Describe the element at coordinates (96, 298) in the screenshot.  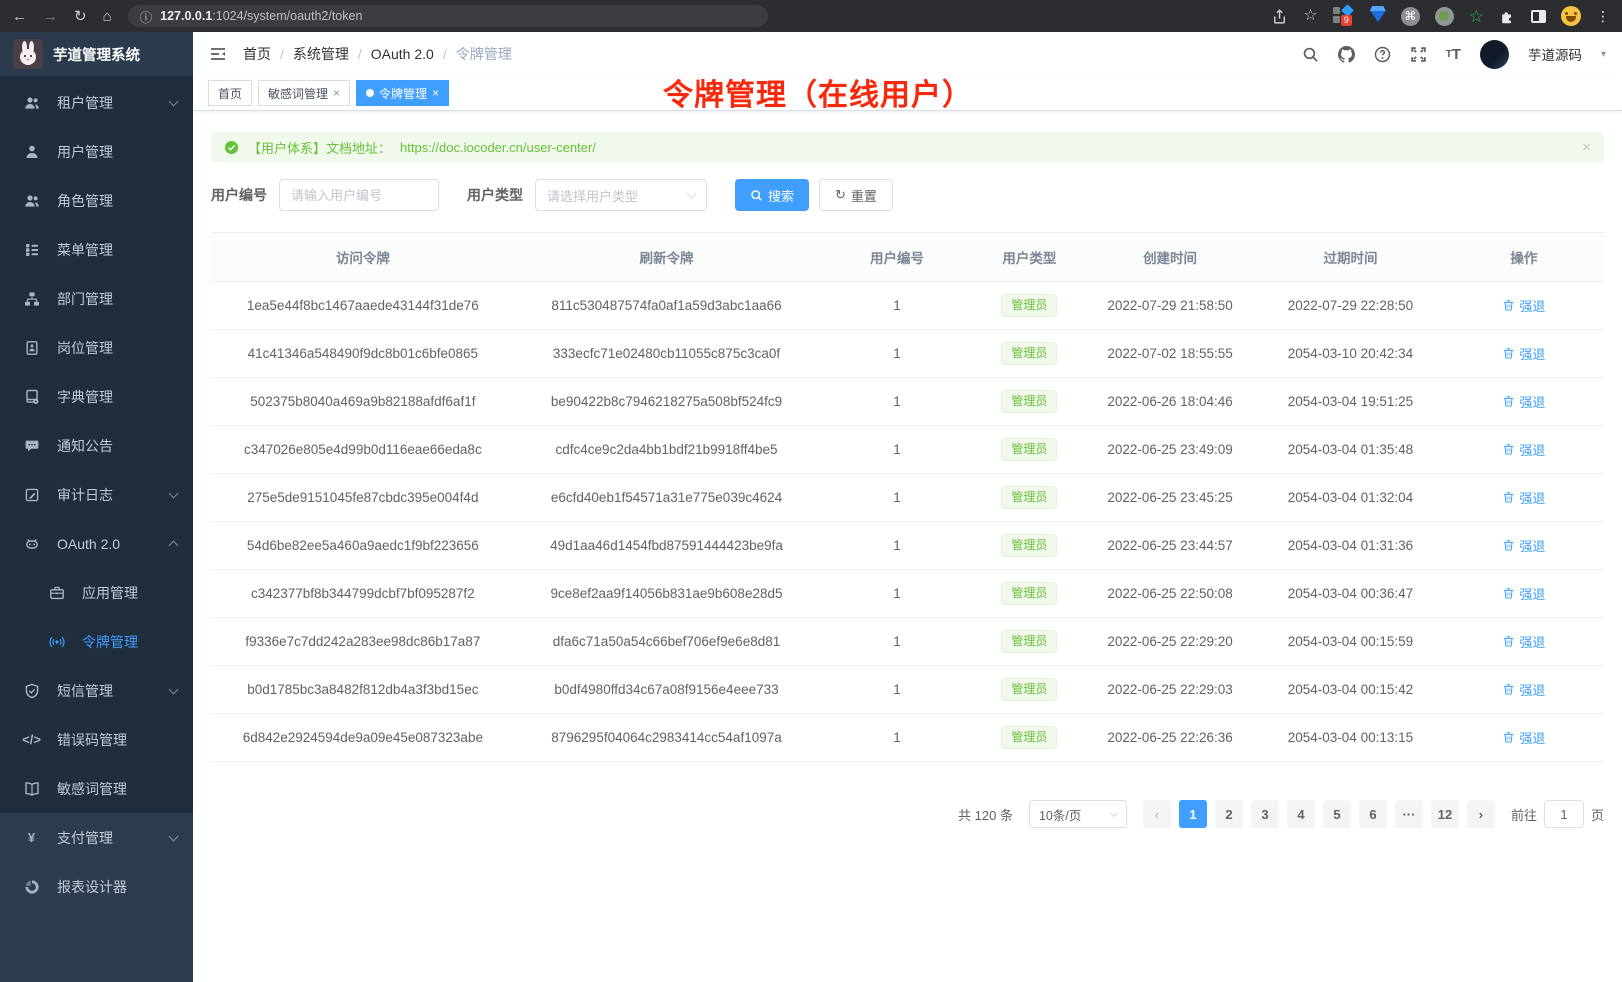
I see `sidebar-item-department-management: 部门管理` at that location.